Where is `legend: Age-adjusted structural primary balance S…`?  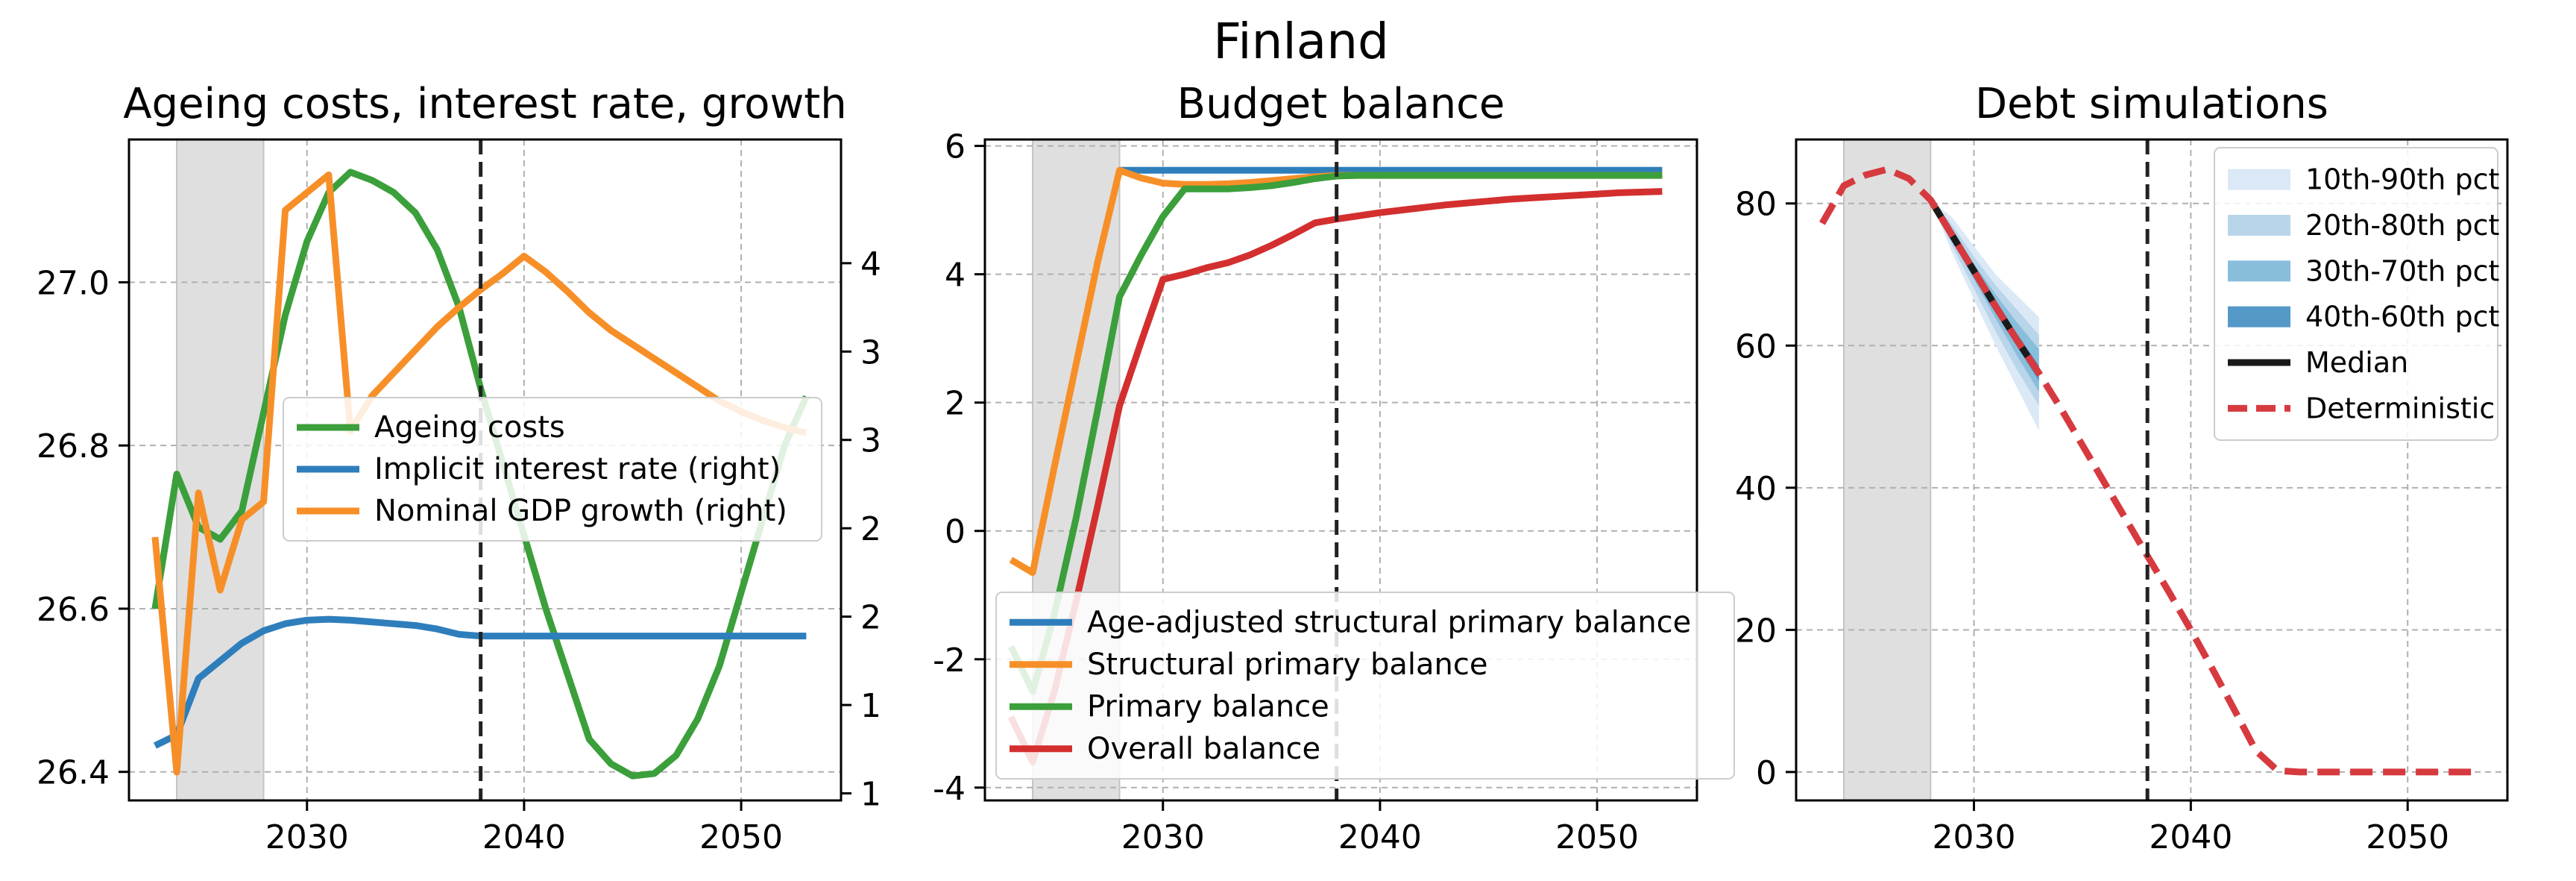
legend: Age-adjusted structural primary balance S… is located at coordinates (1365, 686).